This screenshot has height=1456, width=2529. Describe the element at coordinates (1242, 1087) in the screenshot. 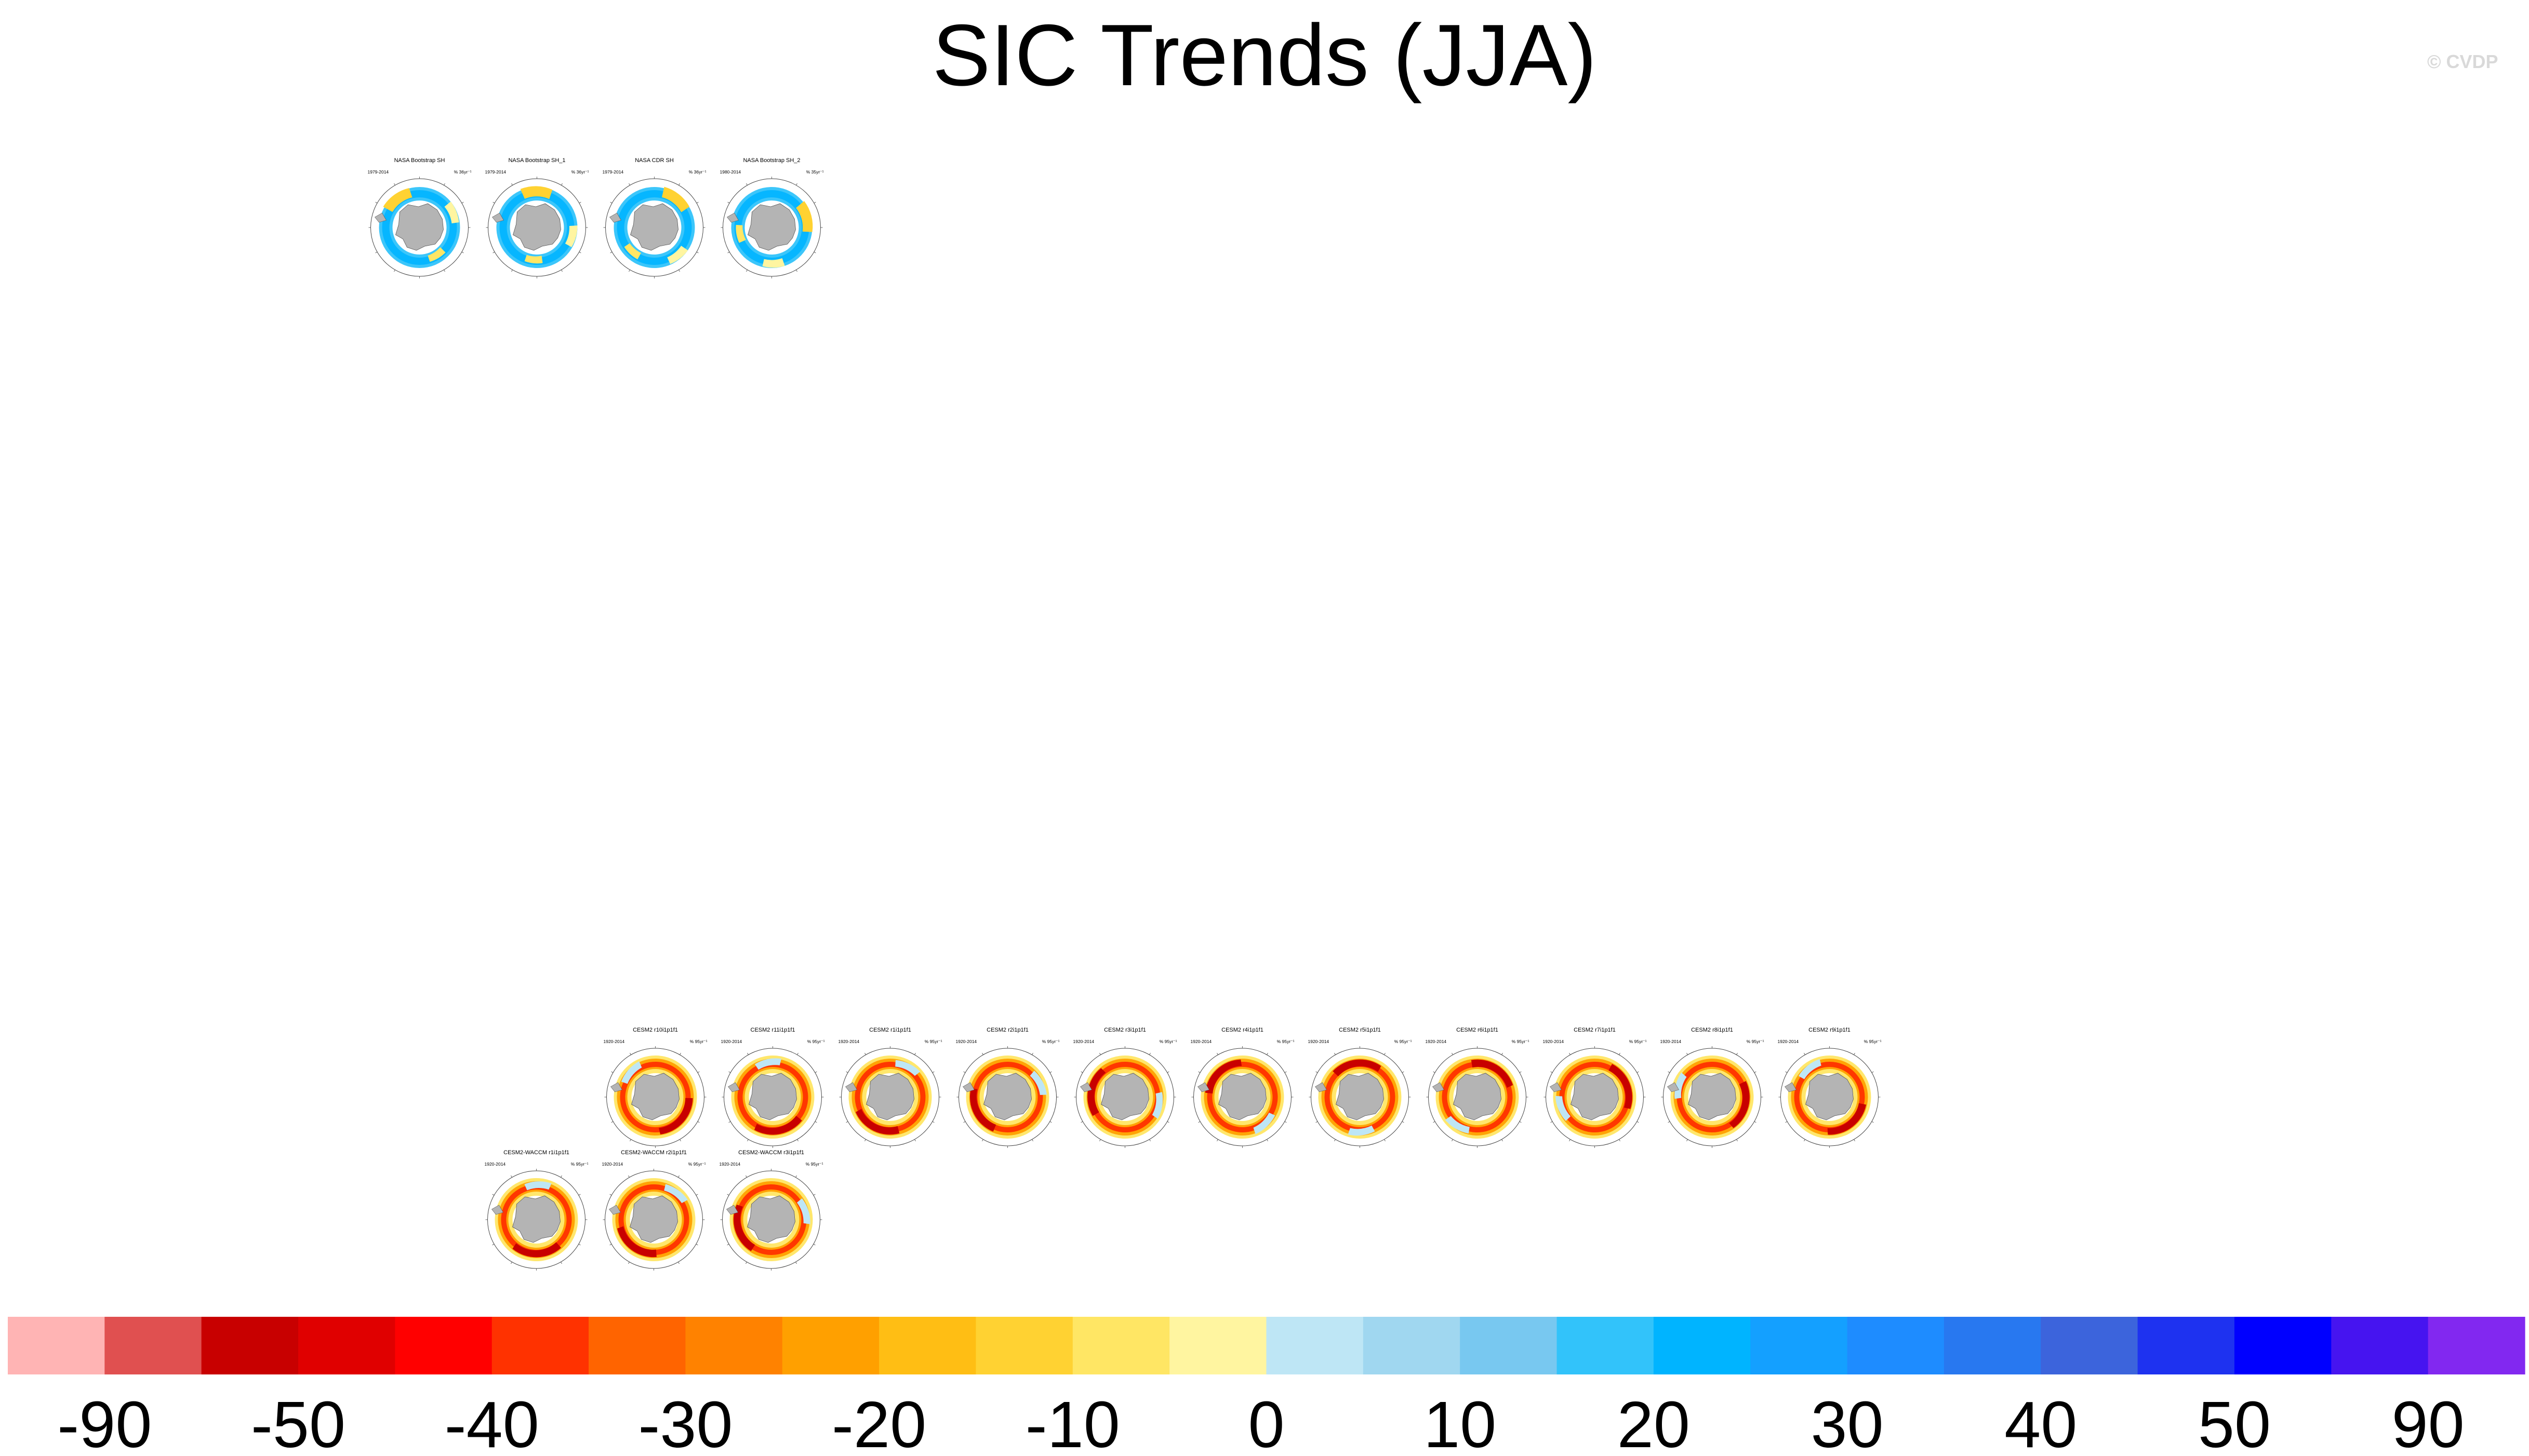

I see `map-panel: CESM2 r4i1p1f1 1920-2014 % 95yr⁻¹` at that location.